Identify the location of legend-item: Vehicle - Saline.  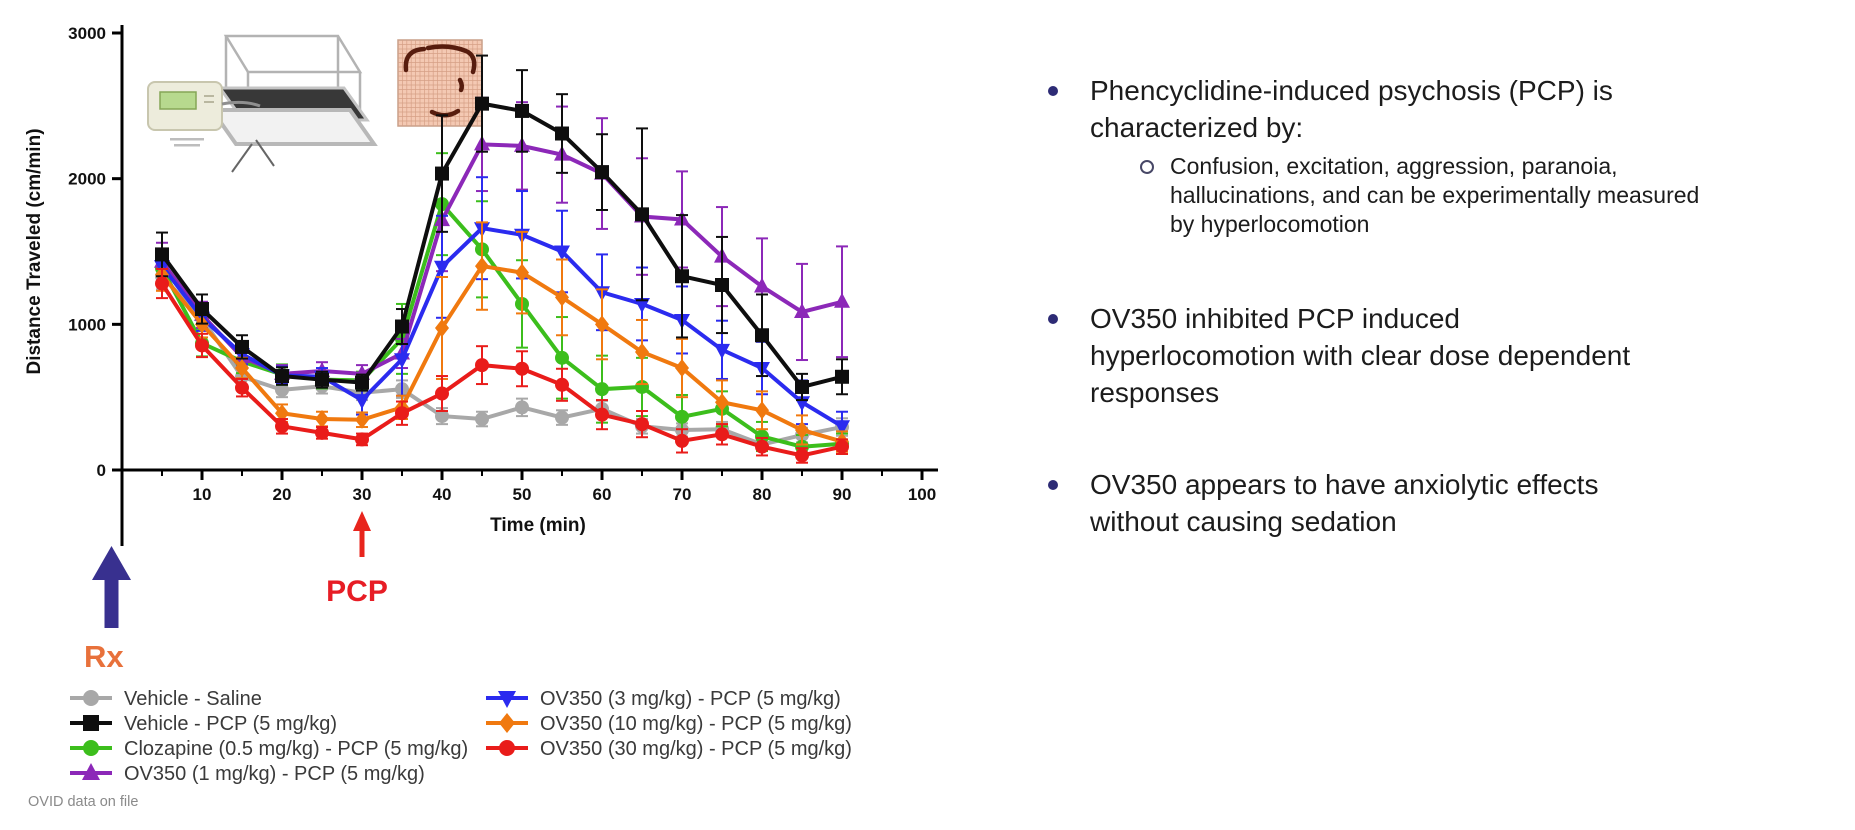
(166, 699).